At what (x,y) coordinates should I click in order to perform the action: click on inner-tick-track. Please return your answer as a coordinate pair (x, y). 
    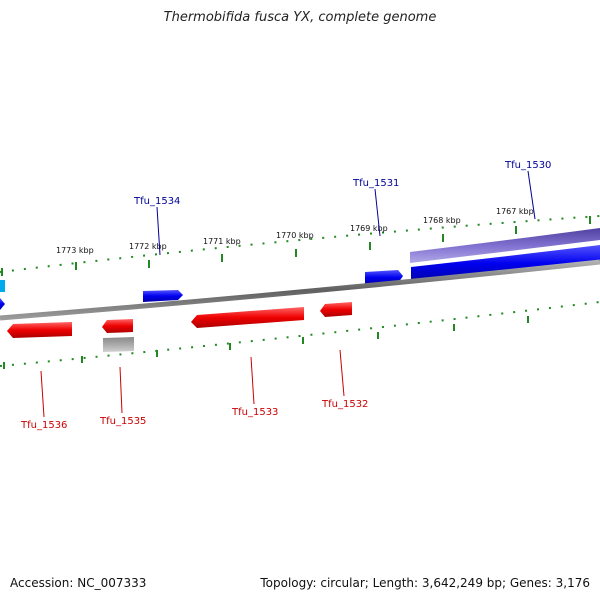
    Looking at the image, I should click on (300, 335).